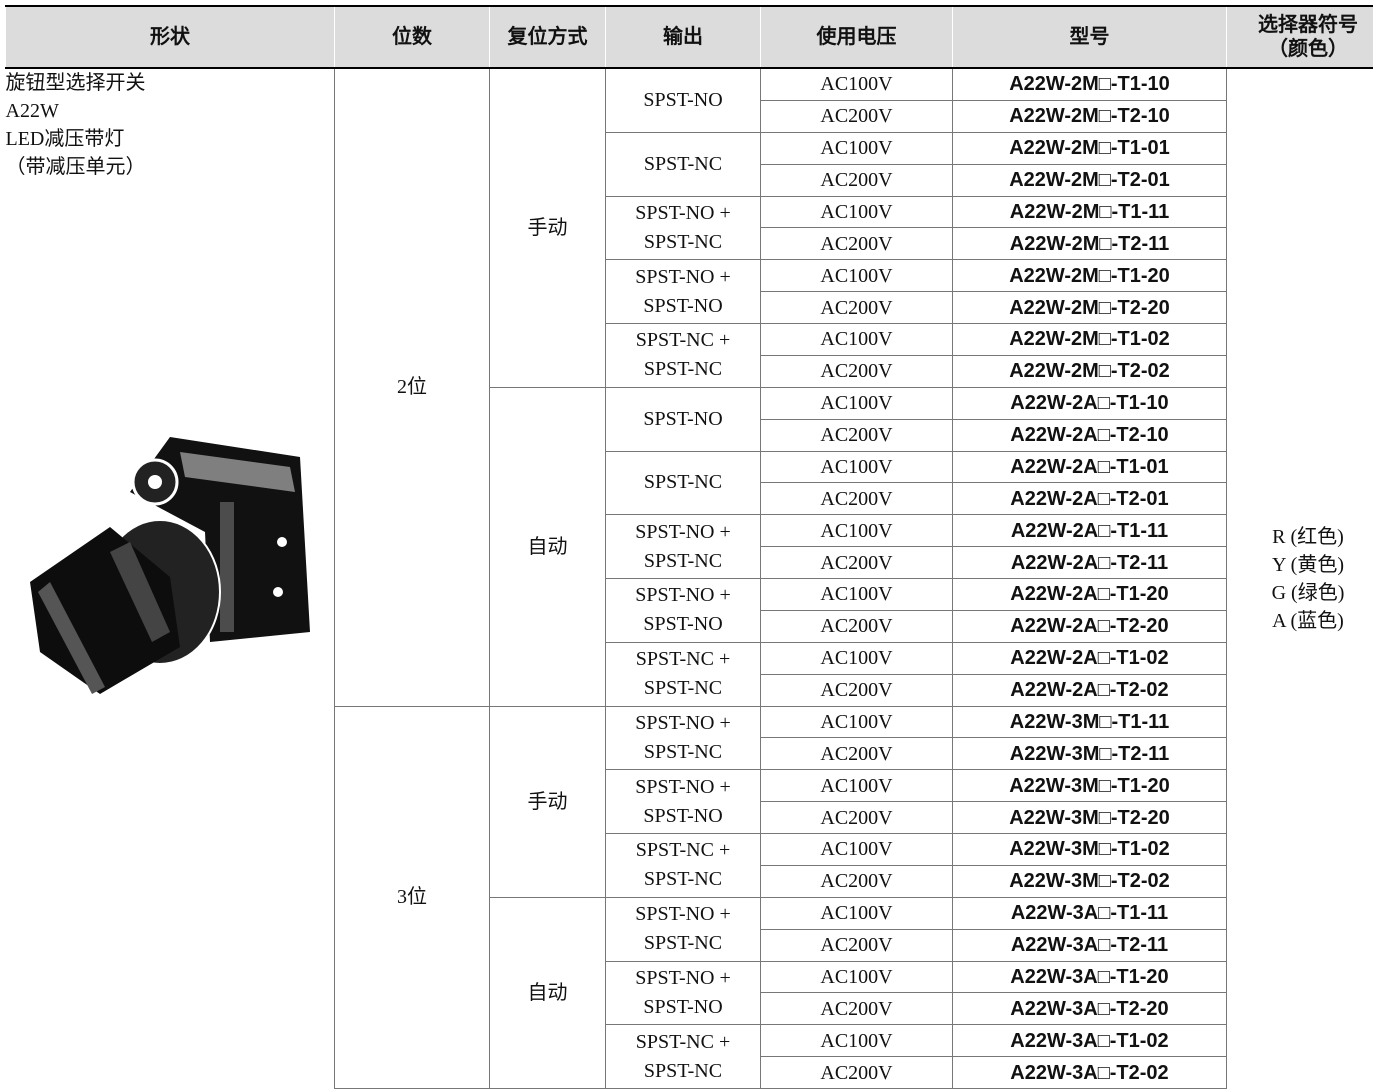  Describe the element at coordinates (548, 37) in the screenshot. I see `column-header: 复位方式` at that location.